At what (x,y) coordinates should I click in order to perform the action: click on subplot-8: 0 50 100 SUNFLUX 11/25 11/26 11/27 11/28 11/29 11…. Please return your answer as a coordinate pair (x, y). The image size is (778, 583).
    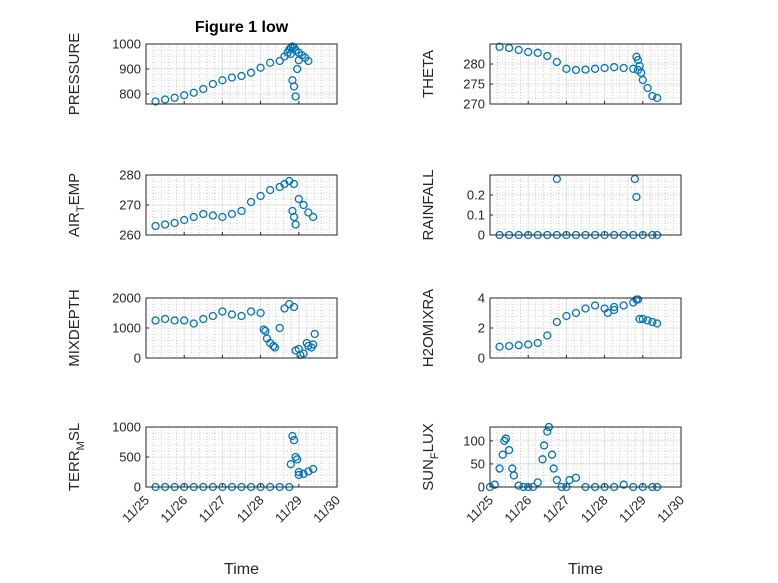
    Looking at the image, I should click on (553, 500).